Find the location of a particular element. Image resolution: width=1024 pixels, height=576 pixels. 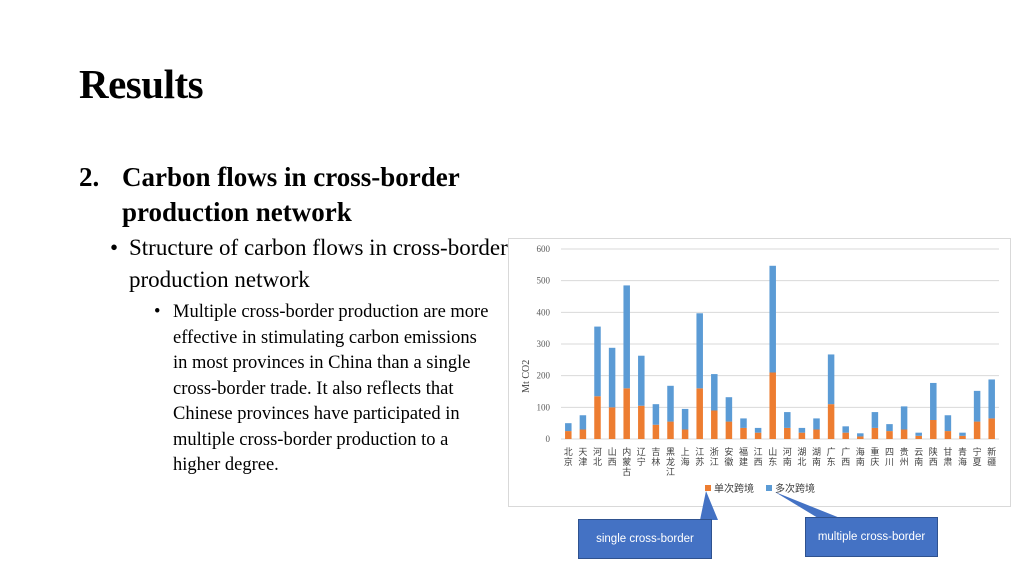

y-tick-label: 600 is located at coordinates (544, 249).